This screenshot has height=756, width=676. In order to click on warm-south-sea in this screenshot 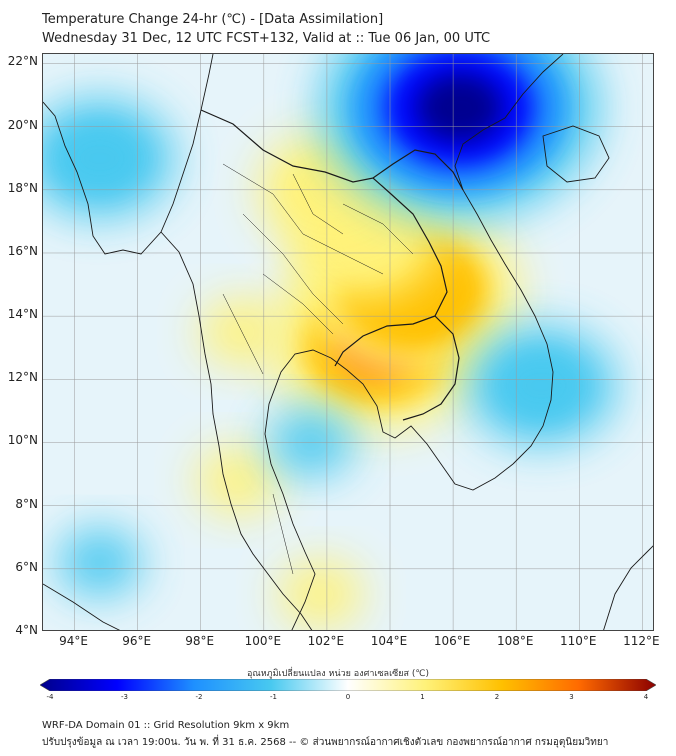, I will do `click(321, 594)`.